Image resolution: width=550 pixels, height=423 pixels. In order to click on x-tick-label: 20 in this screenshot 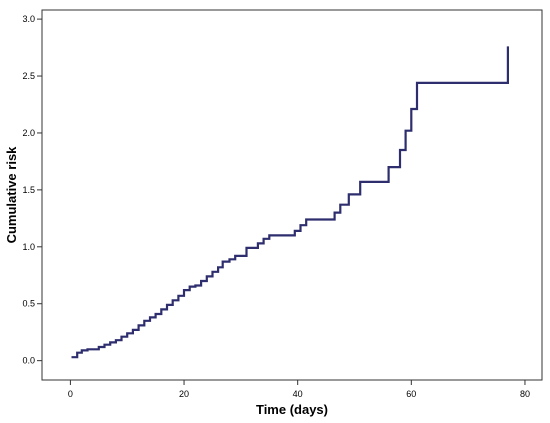, I will do `click(184, 394)`.